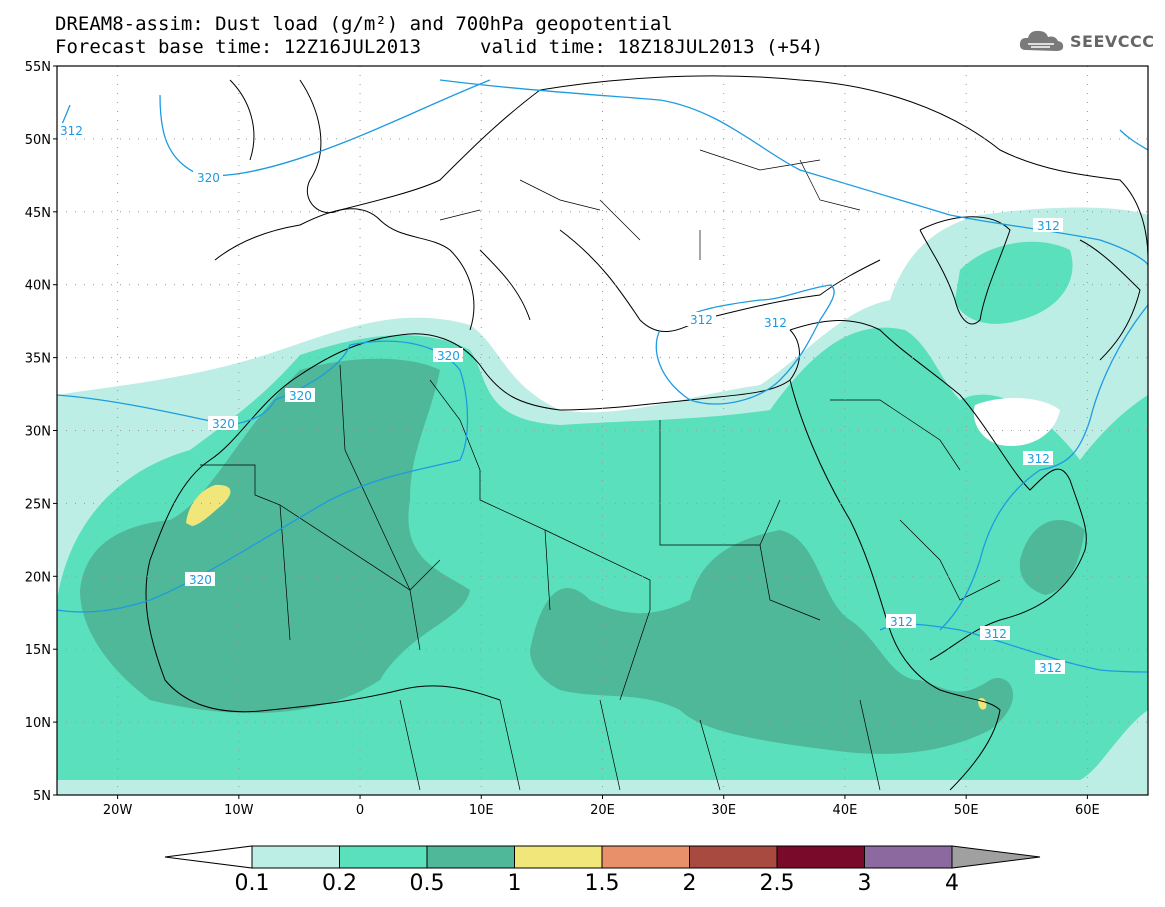  Describe the element at coordinates (38, 359) in the screenshot. I see `latitude-label: 35N` at that location.